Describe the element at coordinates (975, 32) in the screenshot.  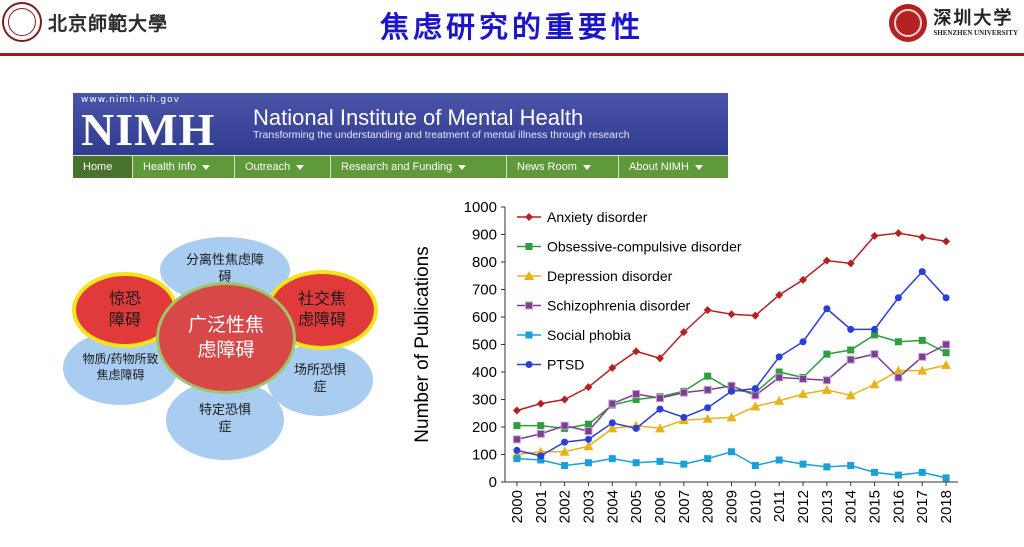
I see `szu-name-en: SHENZHEN UNIVERSITY` at that location.